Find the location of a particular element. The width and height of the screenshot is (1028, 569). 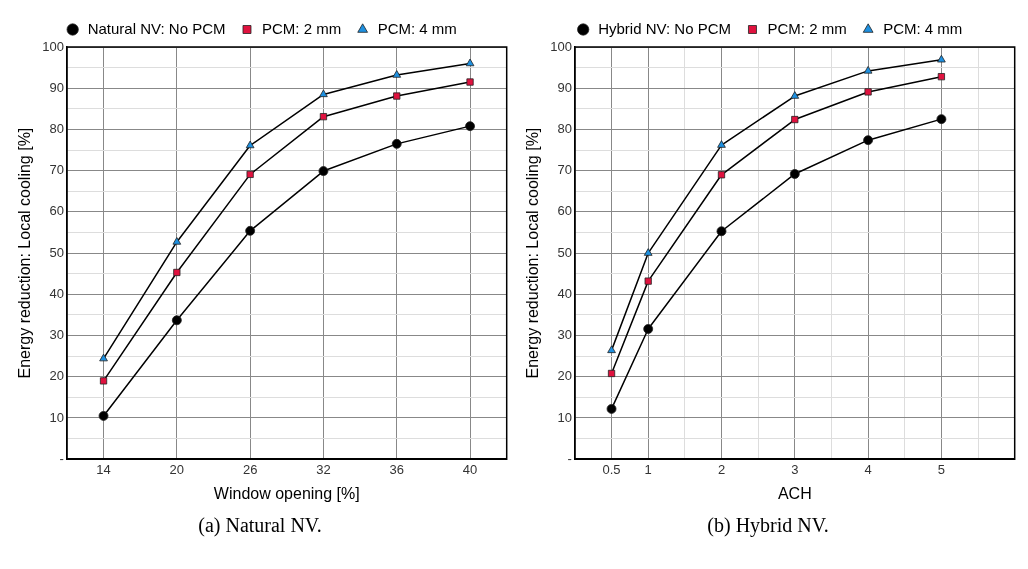

text: (a) Natural NV. is located at coordinates (260, 525).